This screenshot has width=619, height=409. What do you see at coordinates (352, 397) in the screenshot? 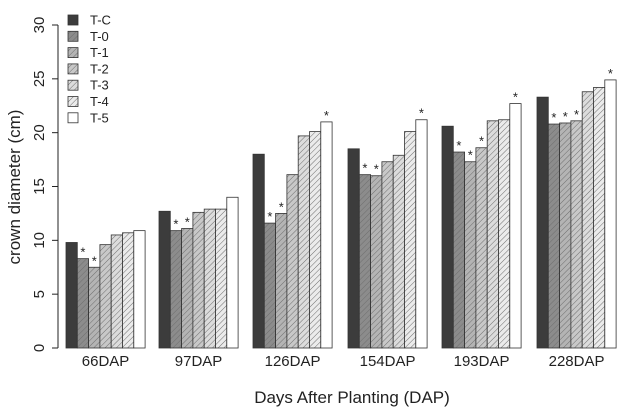
I see `x-axis-title: Days After Planting (DAP)` at bounding box center [352, 397].